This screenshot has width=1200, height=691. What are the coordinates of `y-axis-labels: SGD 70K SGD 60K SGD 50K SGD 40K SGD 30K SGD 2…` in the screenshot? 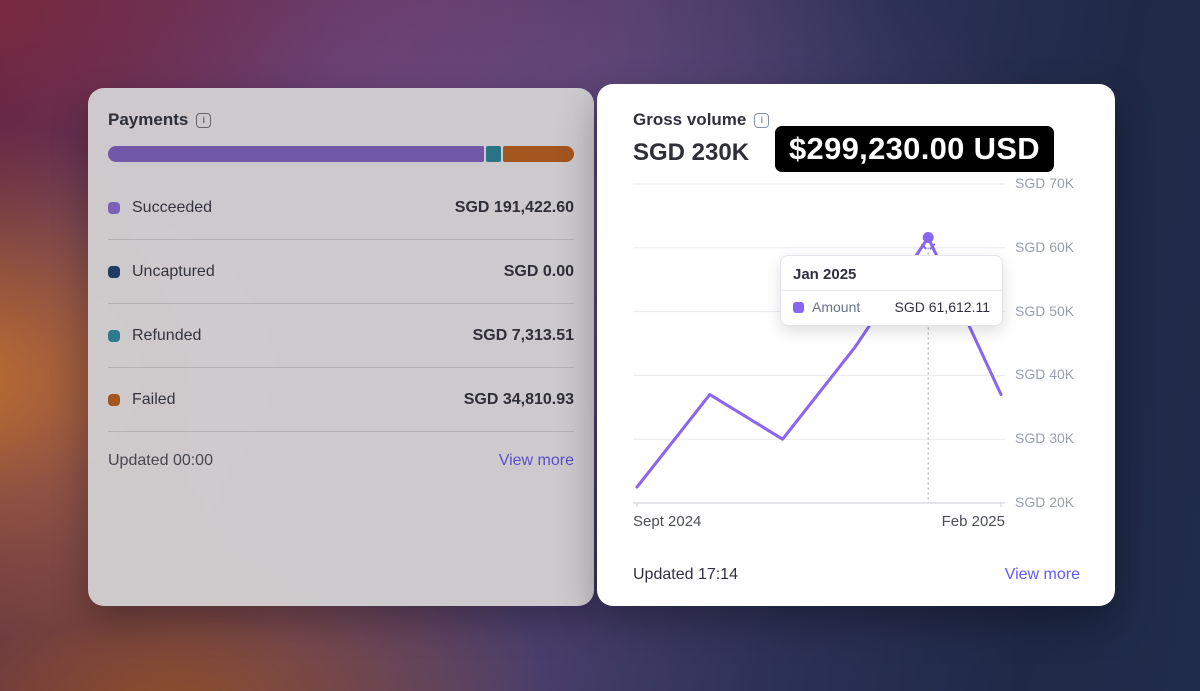 It's located at (1050, 342).